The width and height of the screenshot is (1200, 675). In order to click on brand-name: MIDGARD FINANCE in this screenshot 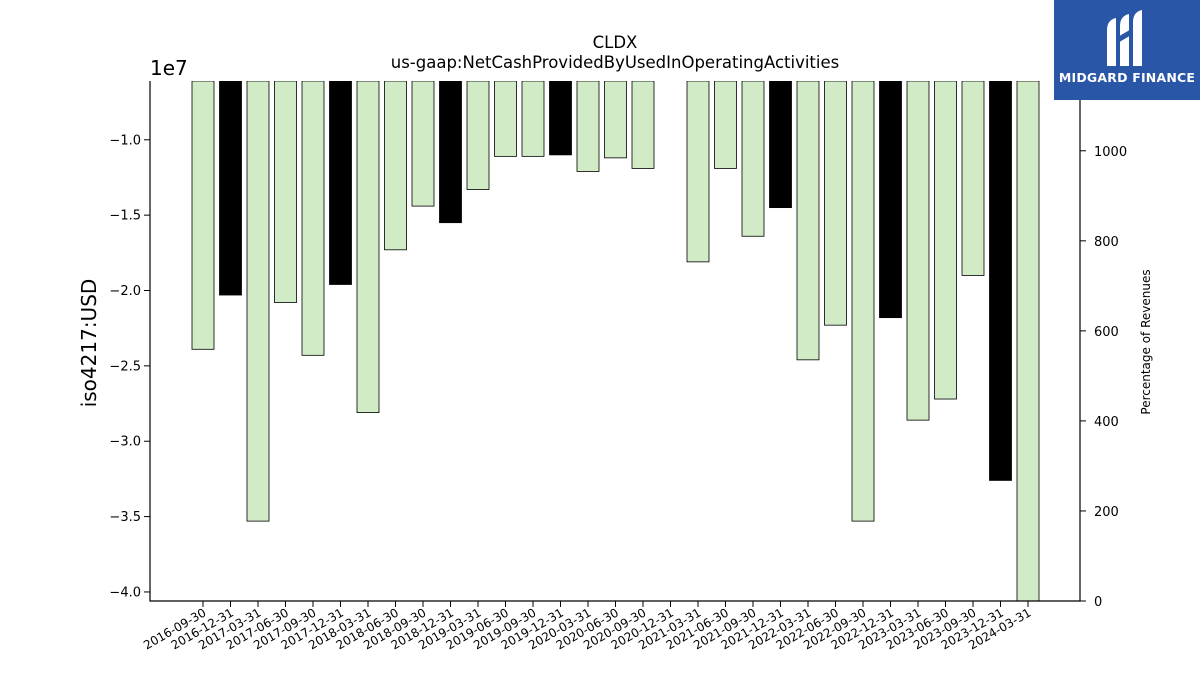, I will do `click(1127, 77)`.